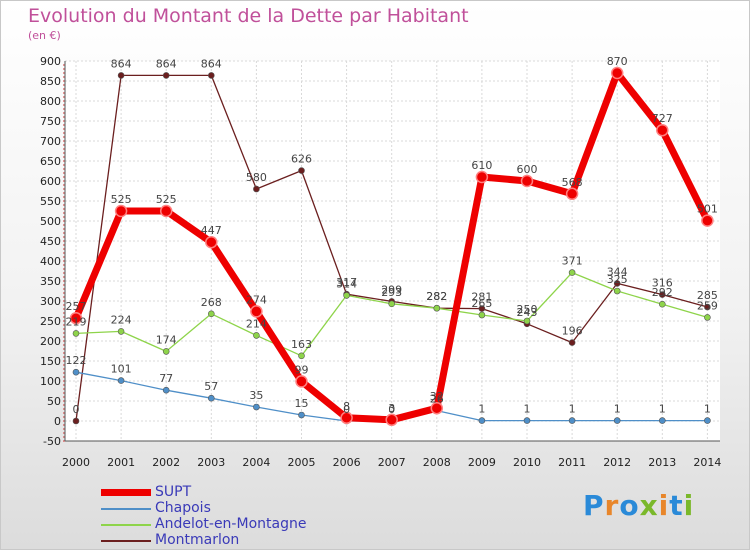 Image resolution: width=750 pixels, height=550 pixels. I want to click on legend-label: Andelot-en-Montagne, so click(231, 524).